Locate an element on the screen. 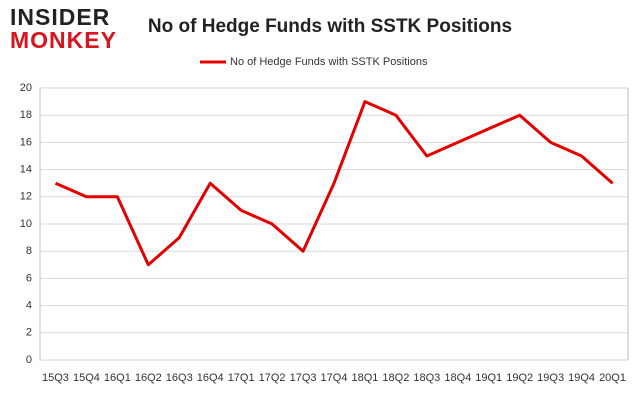  x-tick-label: 19Q4 is located at coordinates (581, 378).